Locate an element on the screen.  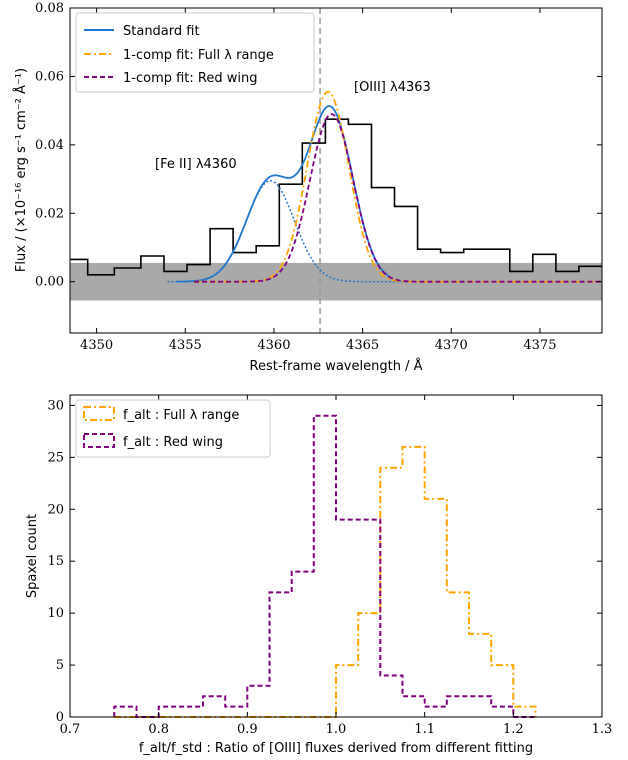
bottom-legend-box is located at coordinates (173, 428).